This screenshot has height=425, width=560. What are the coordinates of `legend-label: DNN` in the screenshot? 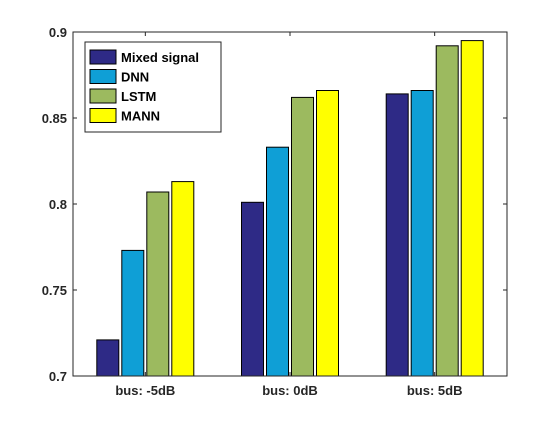 It's located at (135, 77).